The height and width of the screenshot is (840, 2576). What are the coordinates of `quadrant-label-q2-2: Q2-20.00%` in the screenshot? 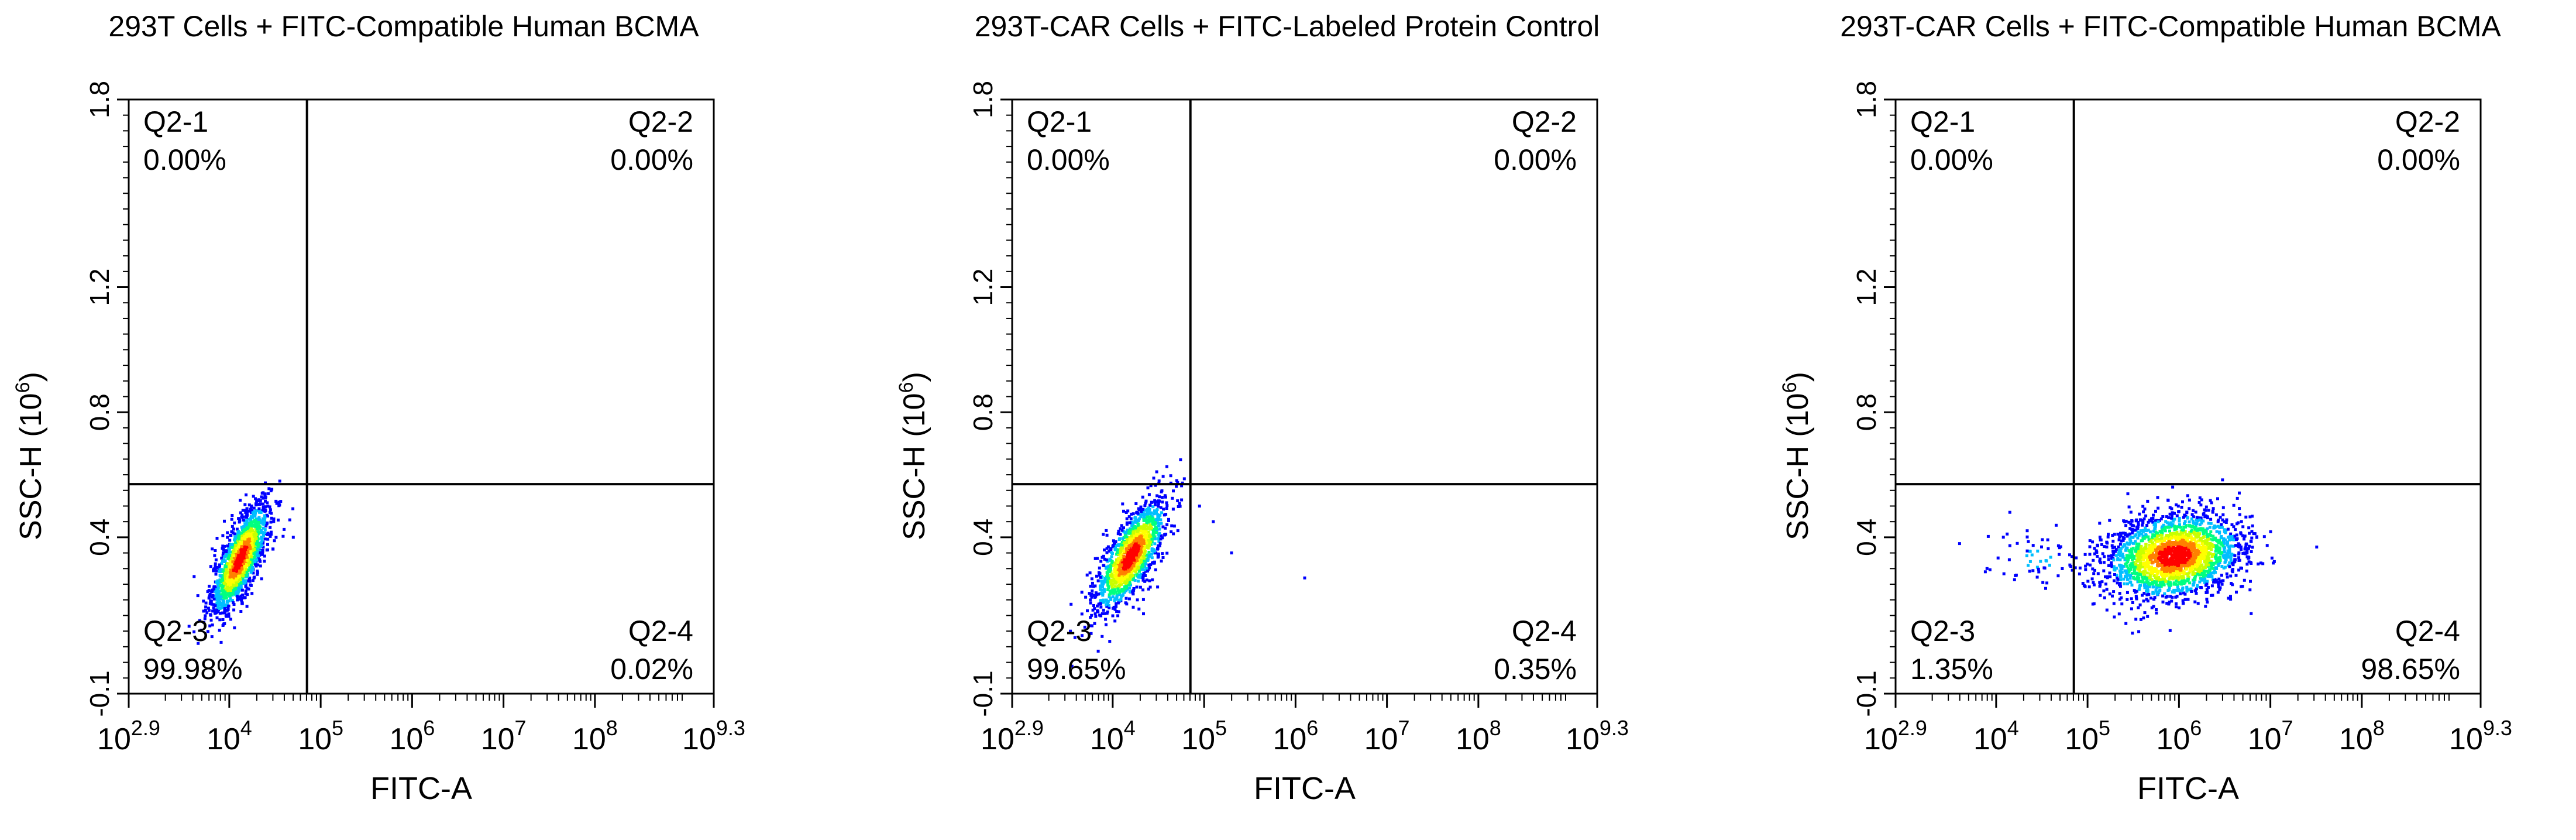 It's located at (1536, 140).